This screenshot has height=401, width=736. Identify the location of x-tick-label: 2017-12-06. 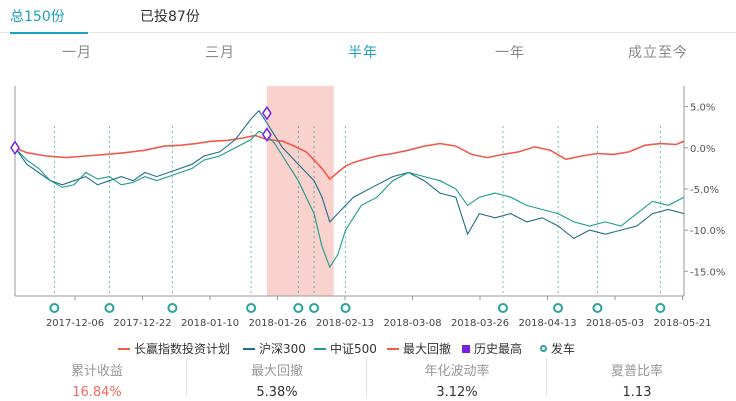
(75, 323).